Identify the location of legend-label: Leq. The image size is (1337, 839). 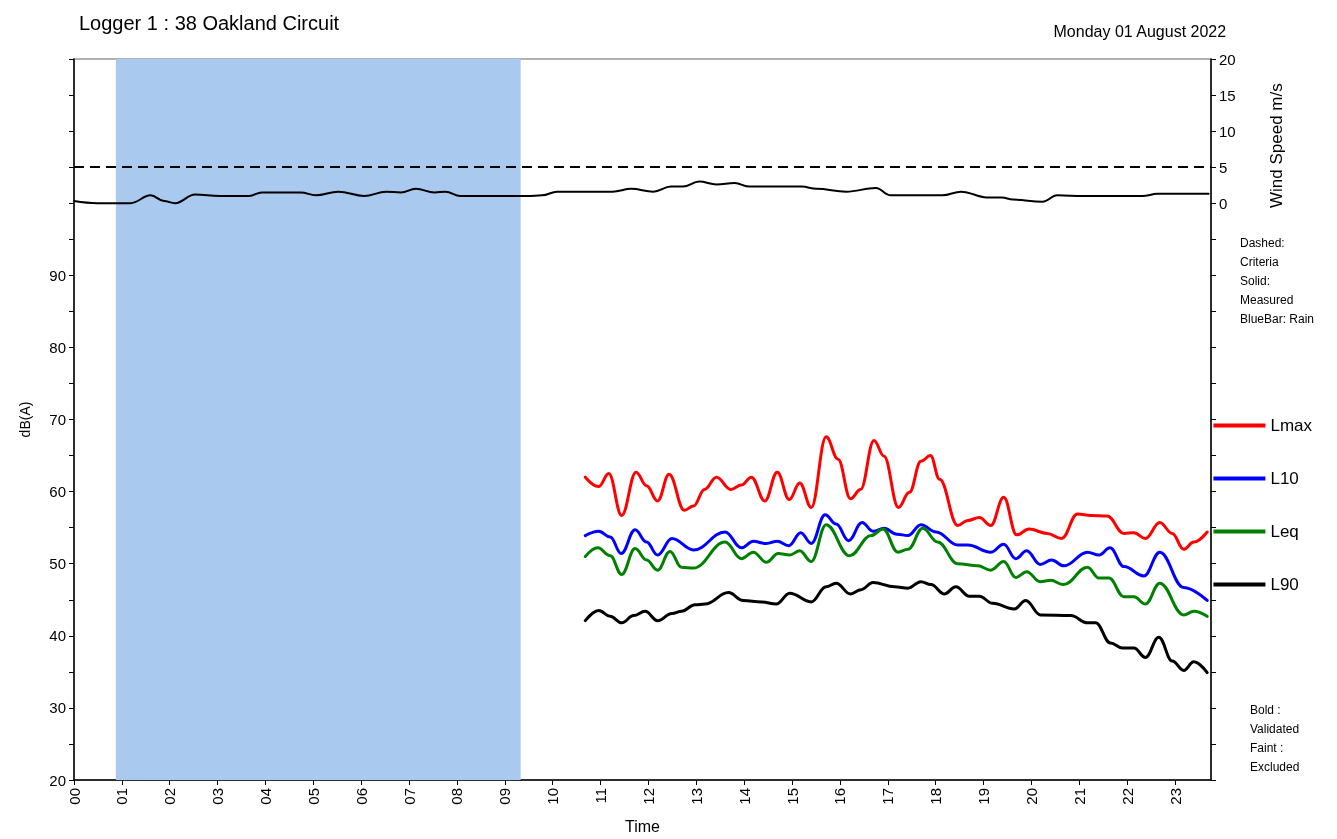
(1284, 531).